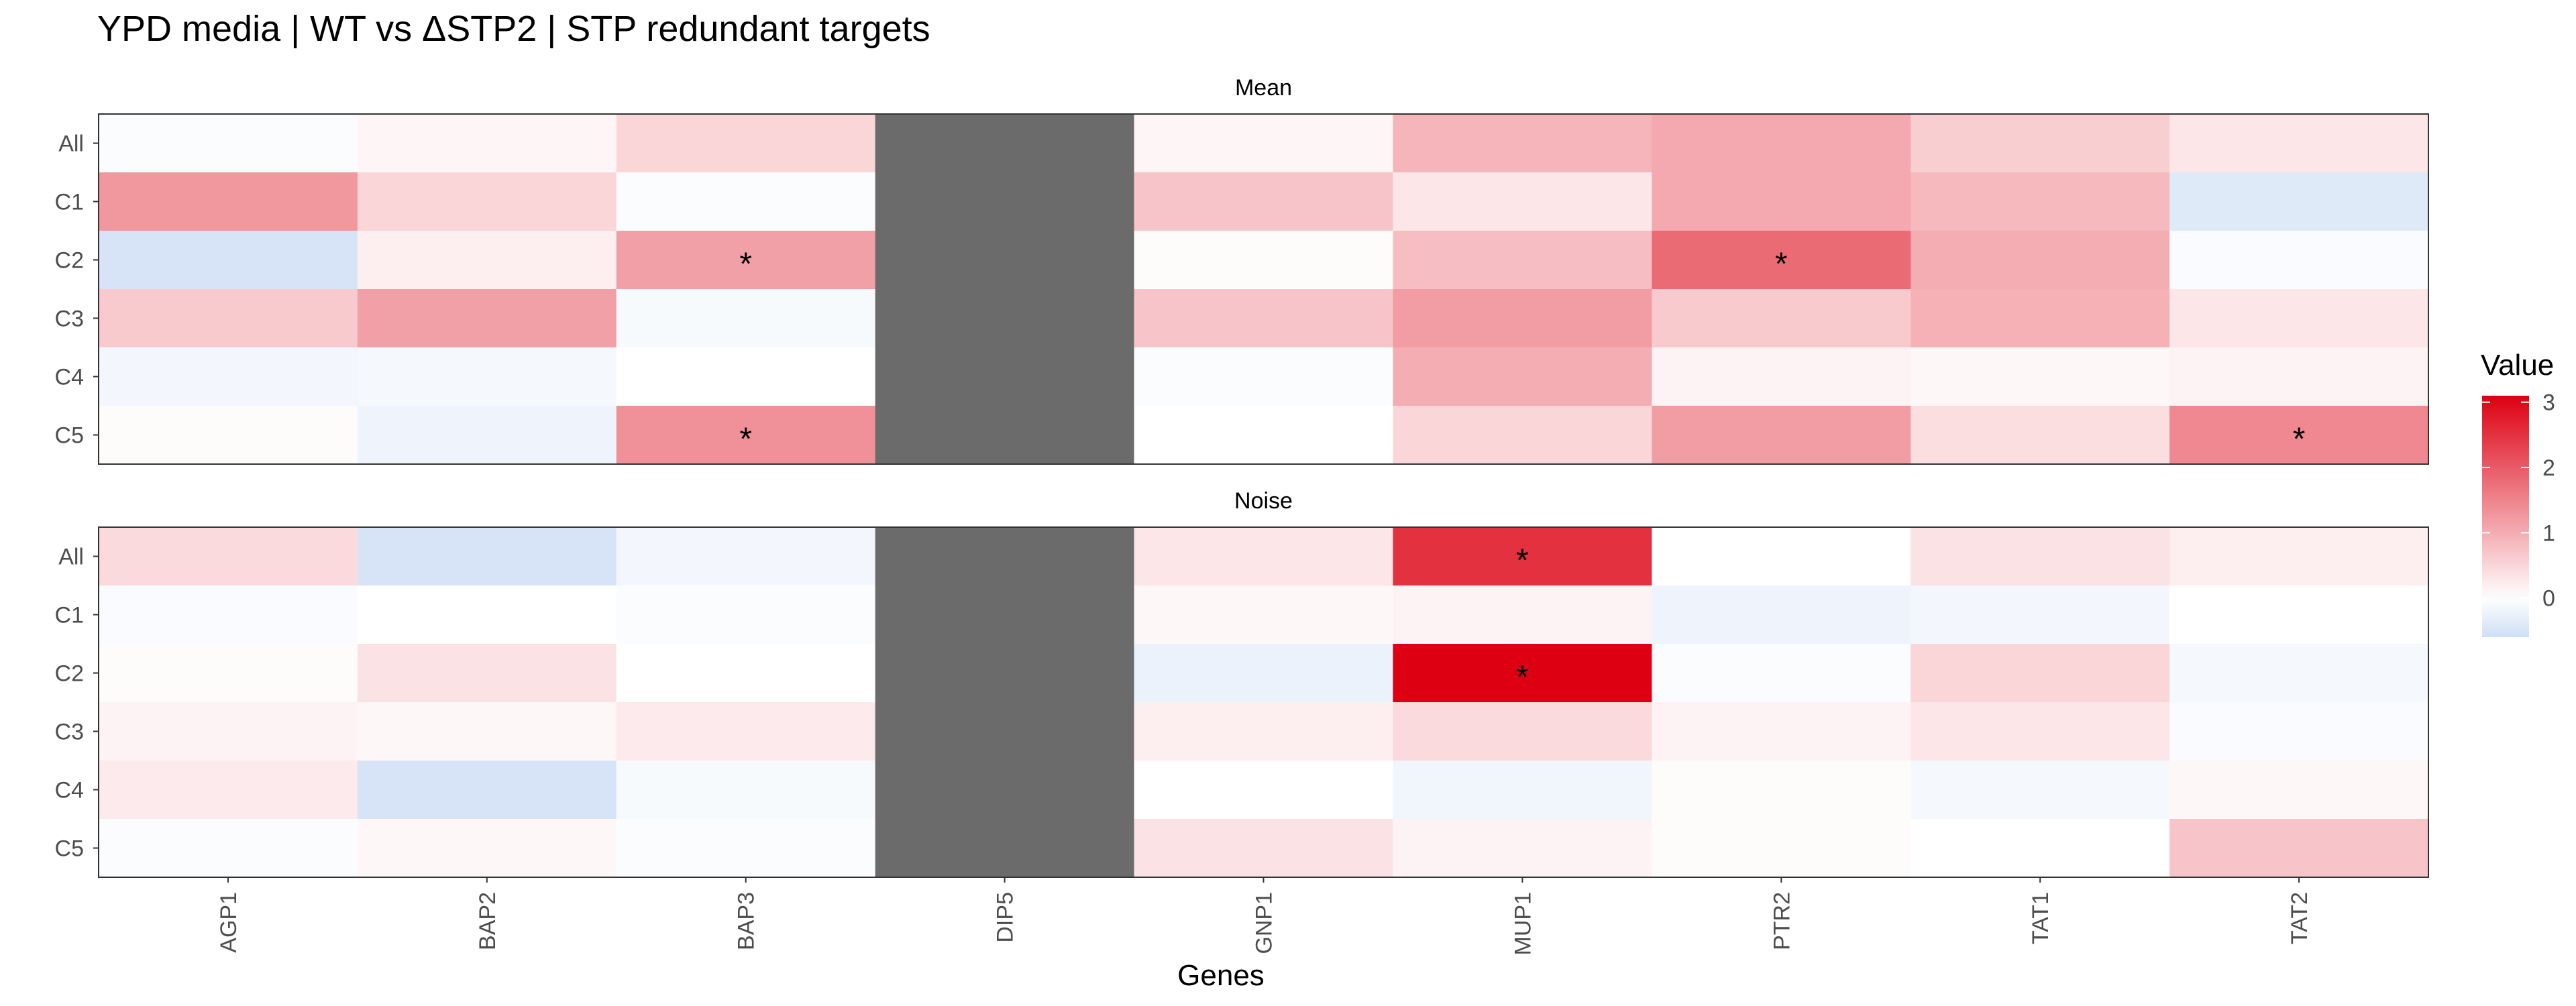 This screenshot has height=1006, width=2576. What do you see at coordinates (2548, 599) in the screenshot?
I see `legend-tick-label: 0` at bounding box center [2548, 599].